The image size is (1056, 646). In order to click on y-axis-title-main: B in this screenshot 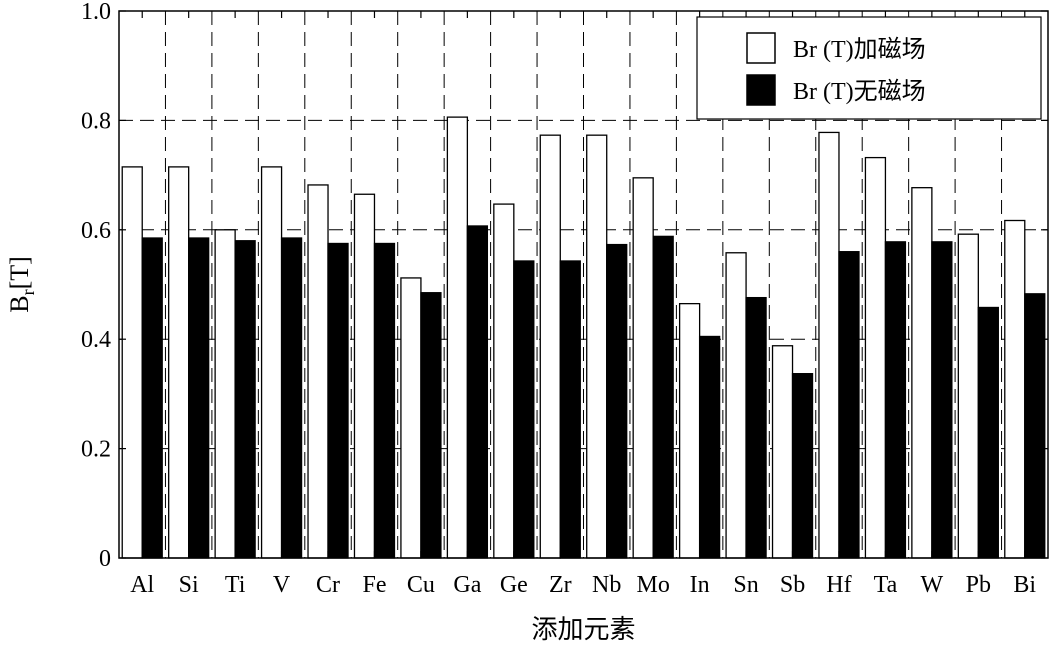, I will do `click(19, 303)`.